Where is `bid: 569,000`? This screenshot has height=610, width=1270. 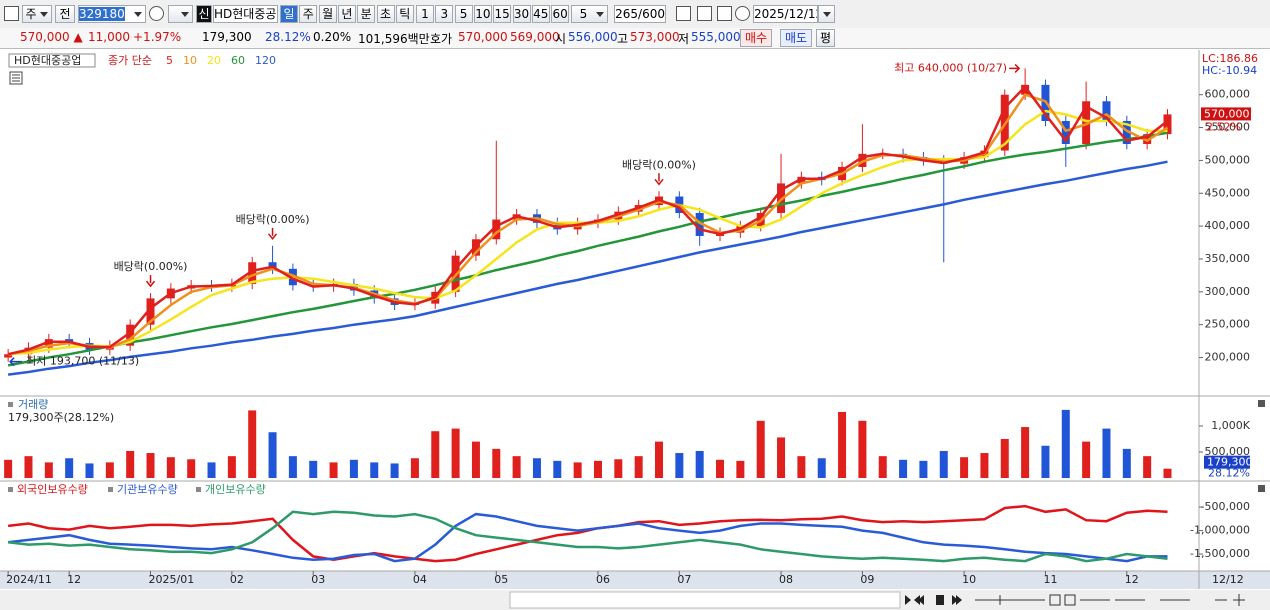 bid: 569,000 is located at coordinates (535, 37).